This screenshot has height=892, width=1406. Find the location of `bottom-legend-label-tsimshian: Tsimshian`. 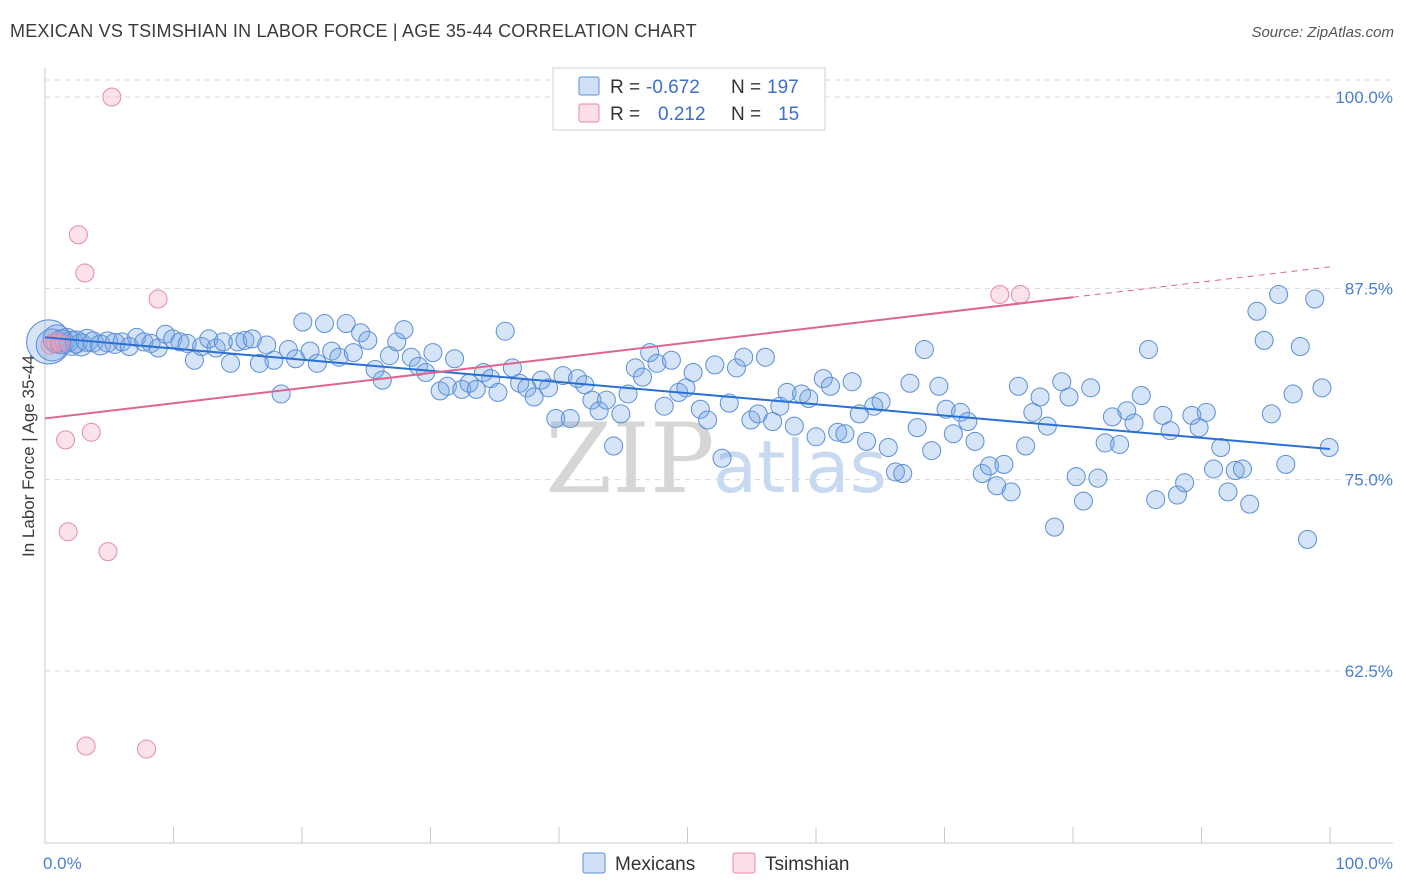

bottom-legend-label-tsimshian: Tsimshian is located at coordinates (807, 864).